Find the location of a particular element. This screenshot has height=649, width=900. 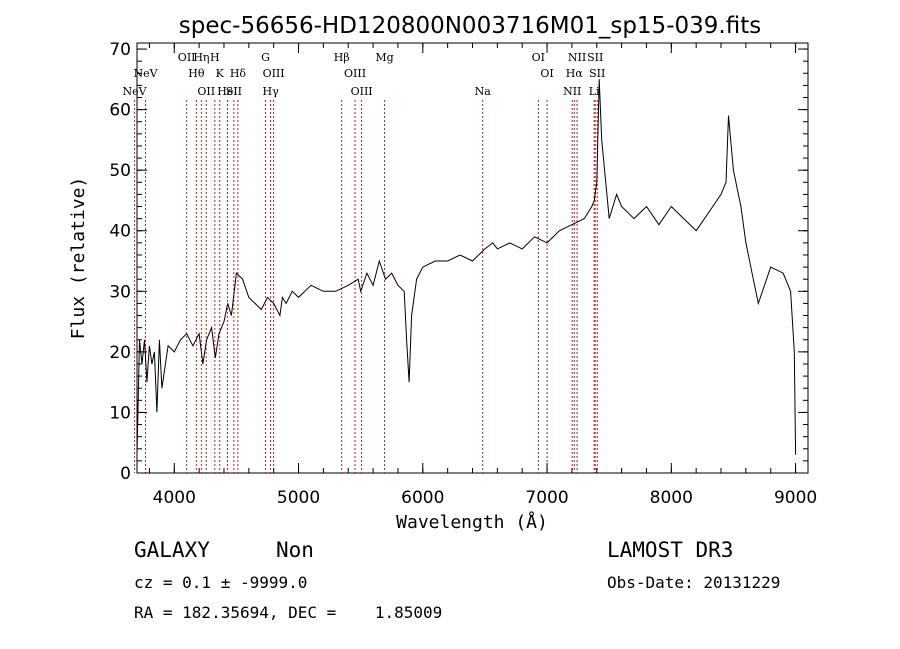

emission-line-label-3: Hθ is located at coordinates (196, 73).